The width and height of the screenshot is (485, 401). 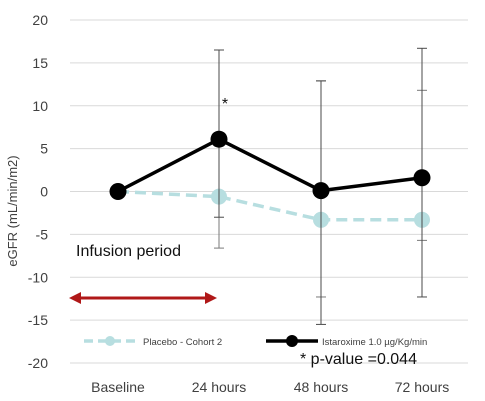 What do you see at coordinates (143, 298) in the screenshot?
I see `infusion-arrow` at bounding box center [143, 298].